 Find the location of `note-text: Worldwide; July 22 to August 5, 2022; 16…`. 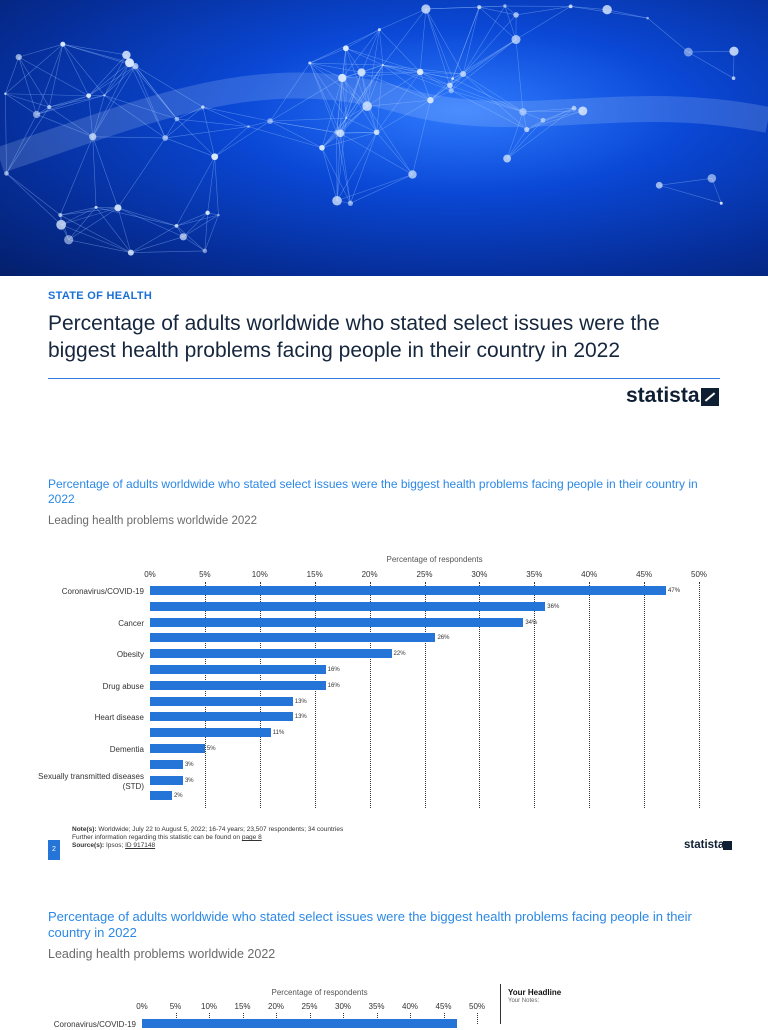

note-text: Worldwide; July 22 to August 5, 2022; 16… is located at coordinates (220, 829).